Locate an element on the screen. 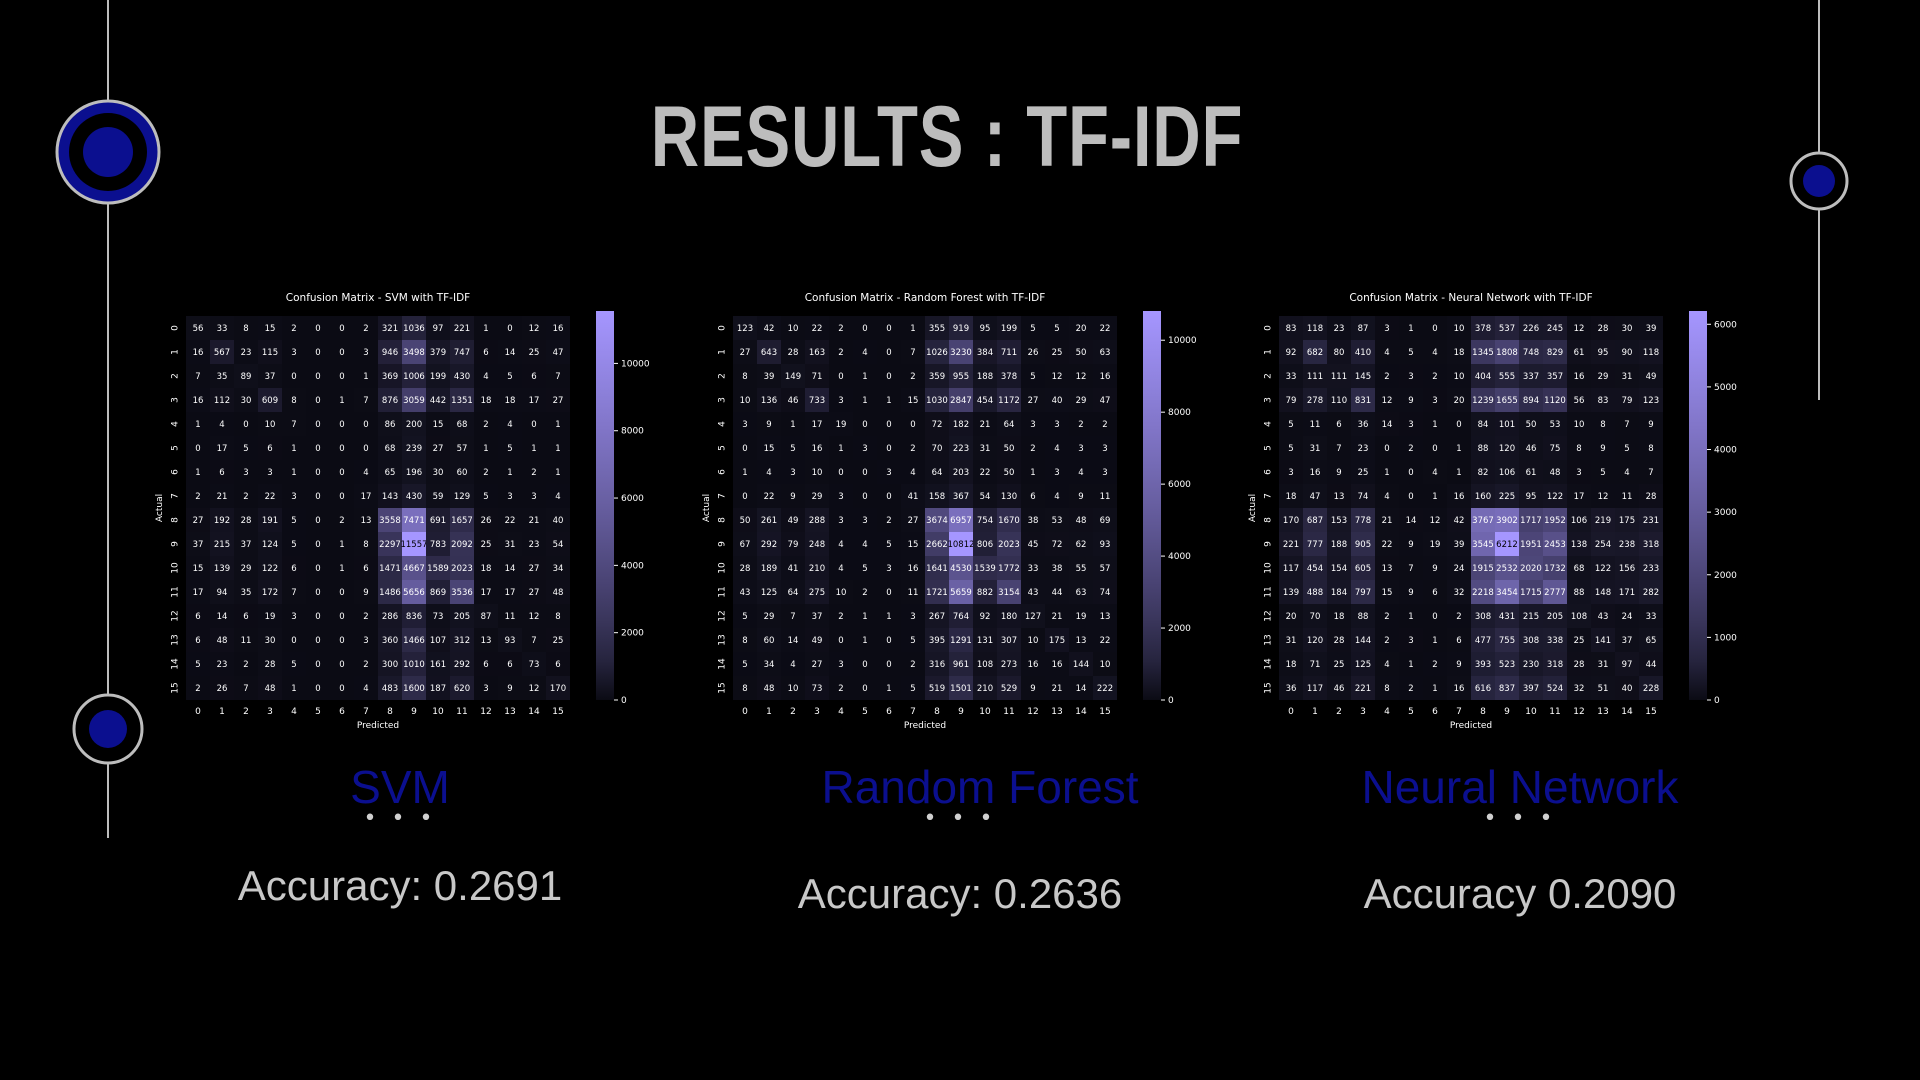 The image size is (1920, 1080). x-tick-label: 3 is located at coordinates (270, 712).